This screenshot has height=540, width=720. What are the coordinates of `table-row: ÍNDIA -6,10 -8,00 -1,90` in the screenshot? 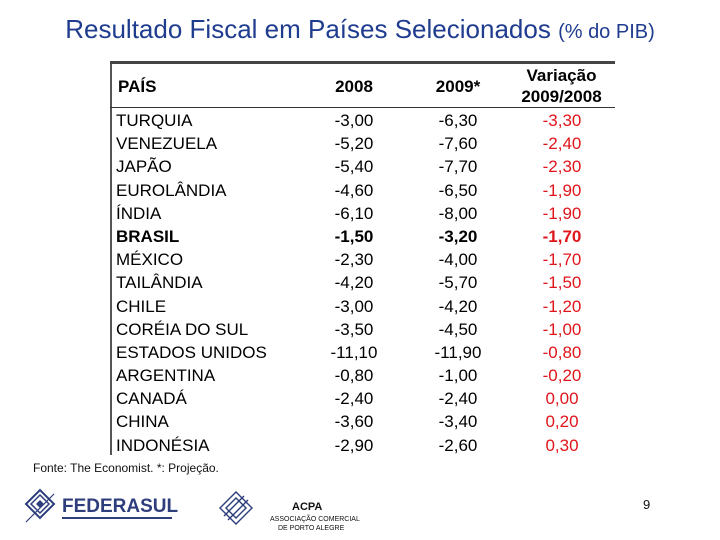 It's located at (362, 213).